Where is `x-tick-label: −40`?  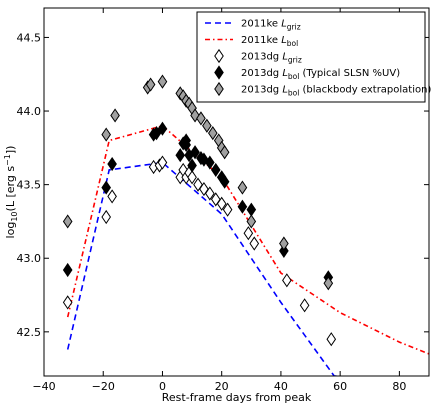 x-tick-label: −40 is located at coordinates (43, 386).